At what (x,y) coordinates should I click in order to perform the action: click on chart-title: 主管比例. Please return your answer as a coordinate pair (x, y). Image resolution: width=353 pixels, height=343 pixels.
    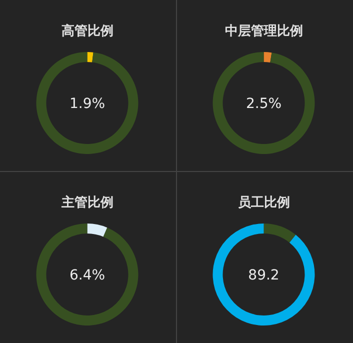
    Looking at the image, I should click on (87, 202).